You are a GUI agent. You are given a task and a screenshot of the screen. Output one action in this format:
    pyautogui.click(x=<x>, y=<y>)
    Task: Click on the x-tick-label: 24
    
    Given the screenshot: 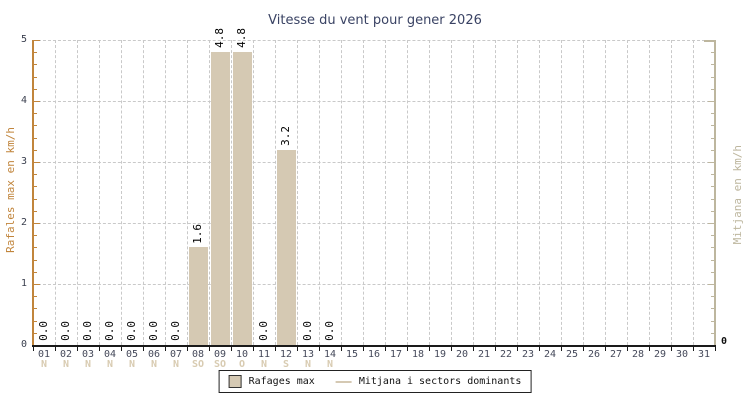 What is the action you would take?
    pyautogui.click(x=550, y=354)
    